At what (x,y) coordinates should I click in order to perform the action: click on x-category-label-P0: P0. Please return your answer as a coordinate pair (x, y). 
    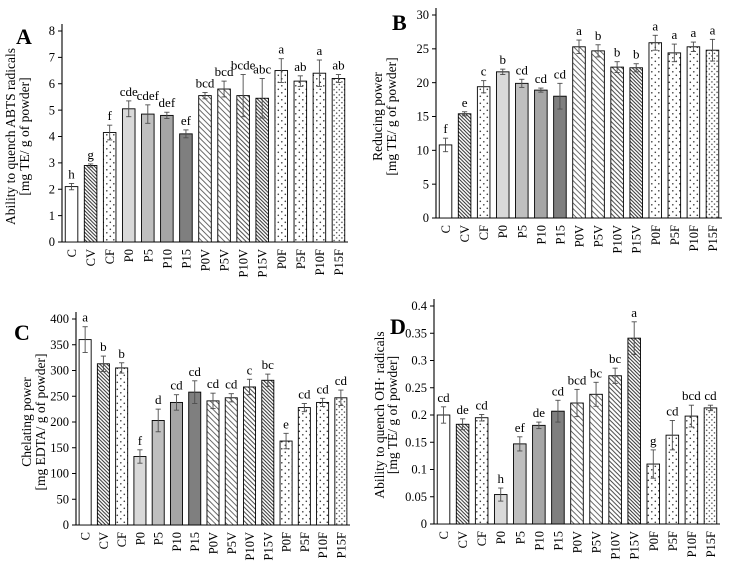
    Looking at the image, I should click on (129, 255).